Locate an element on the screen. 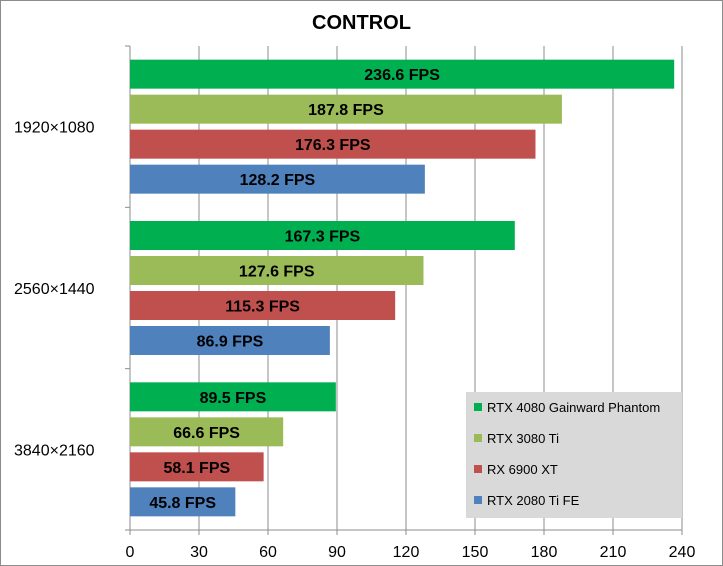  data-label: 128.2 FPS is located at coordinates (278, 180).